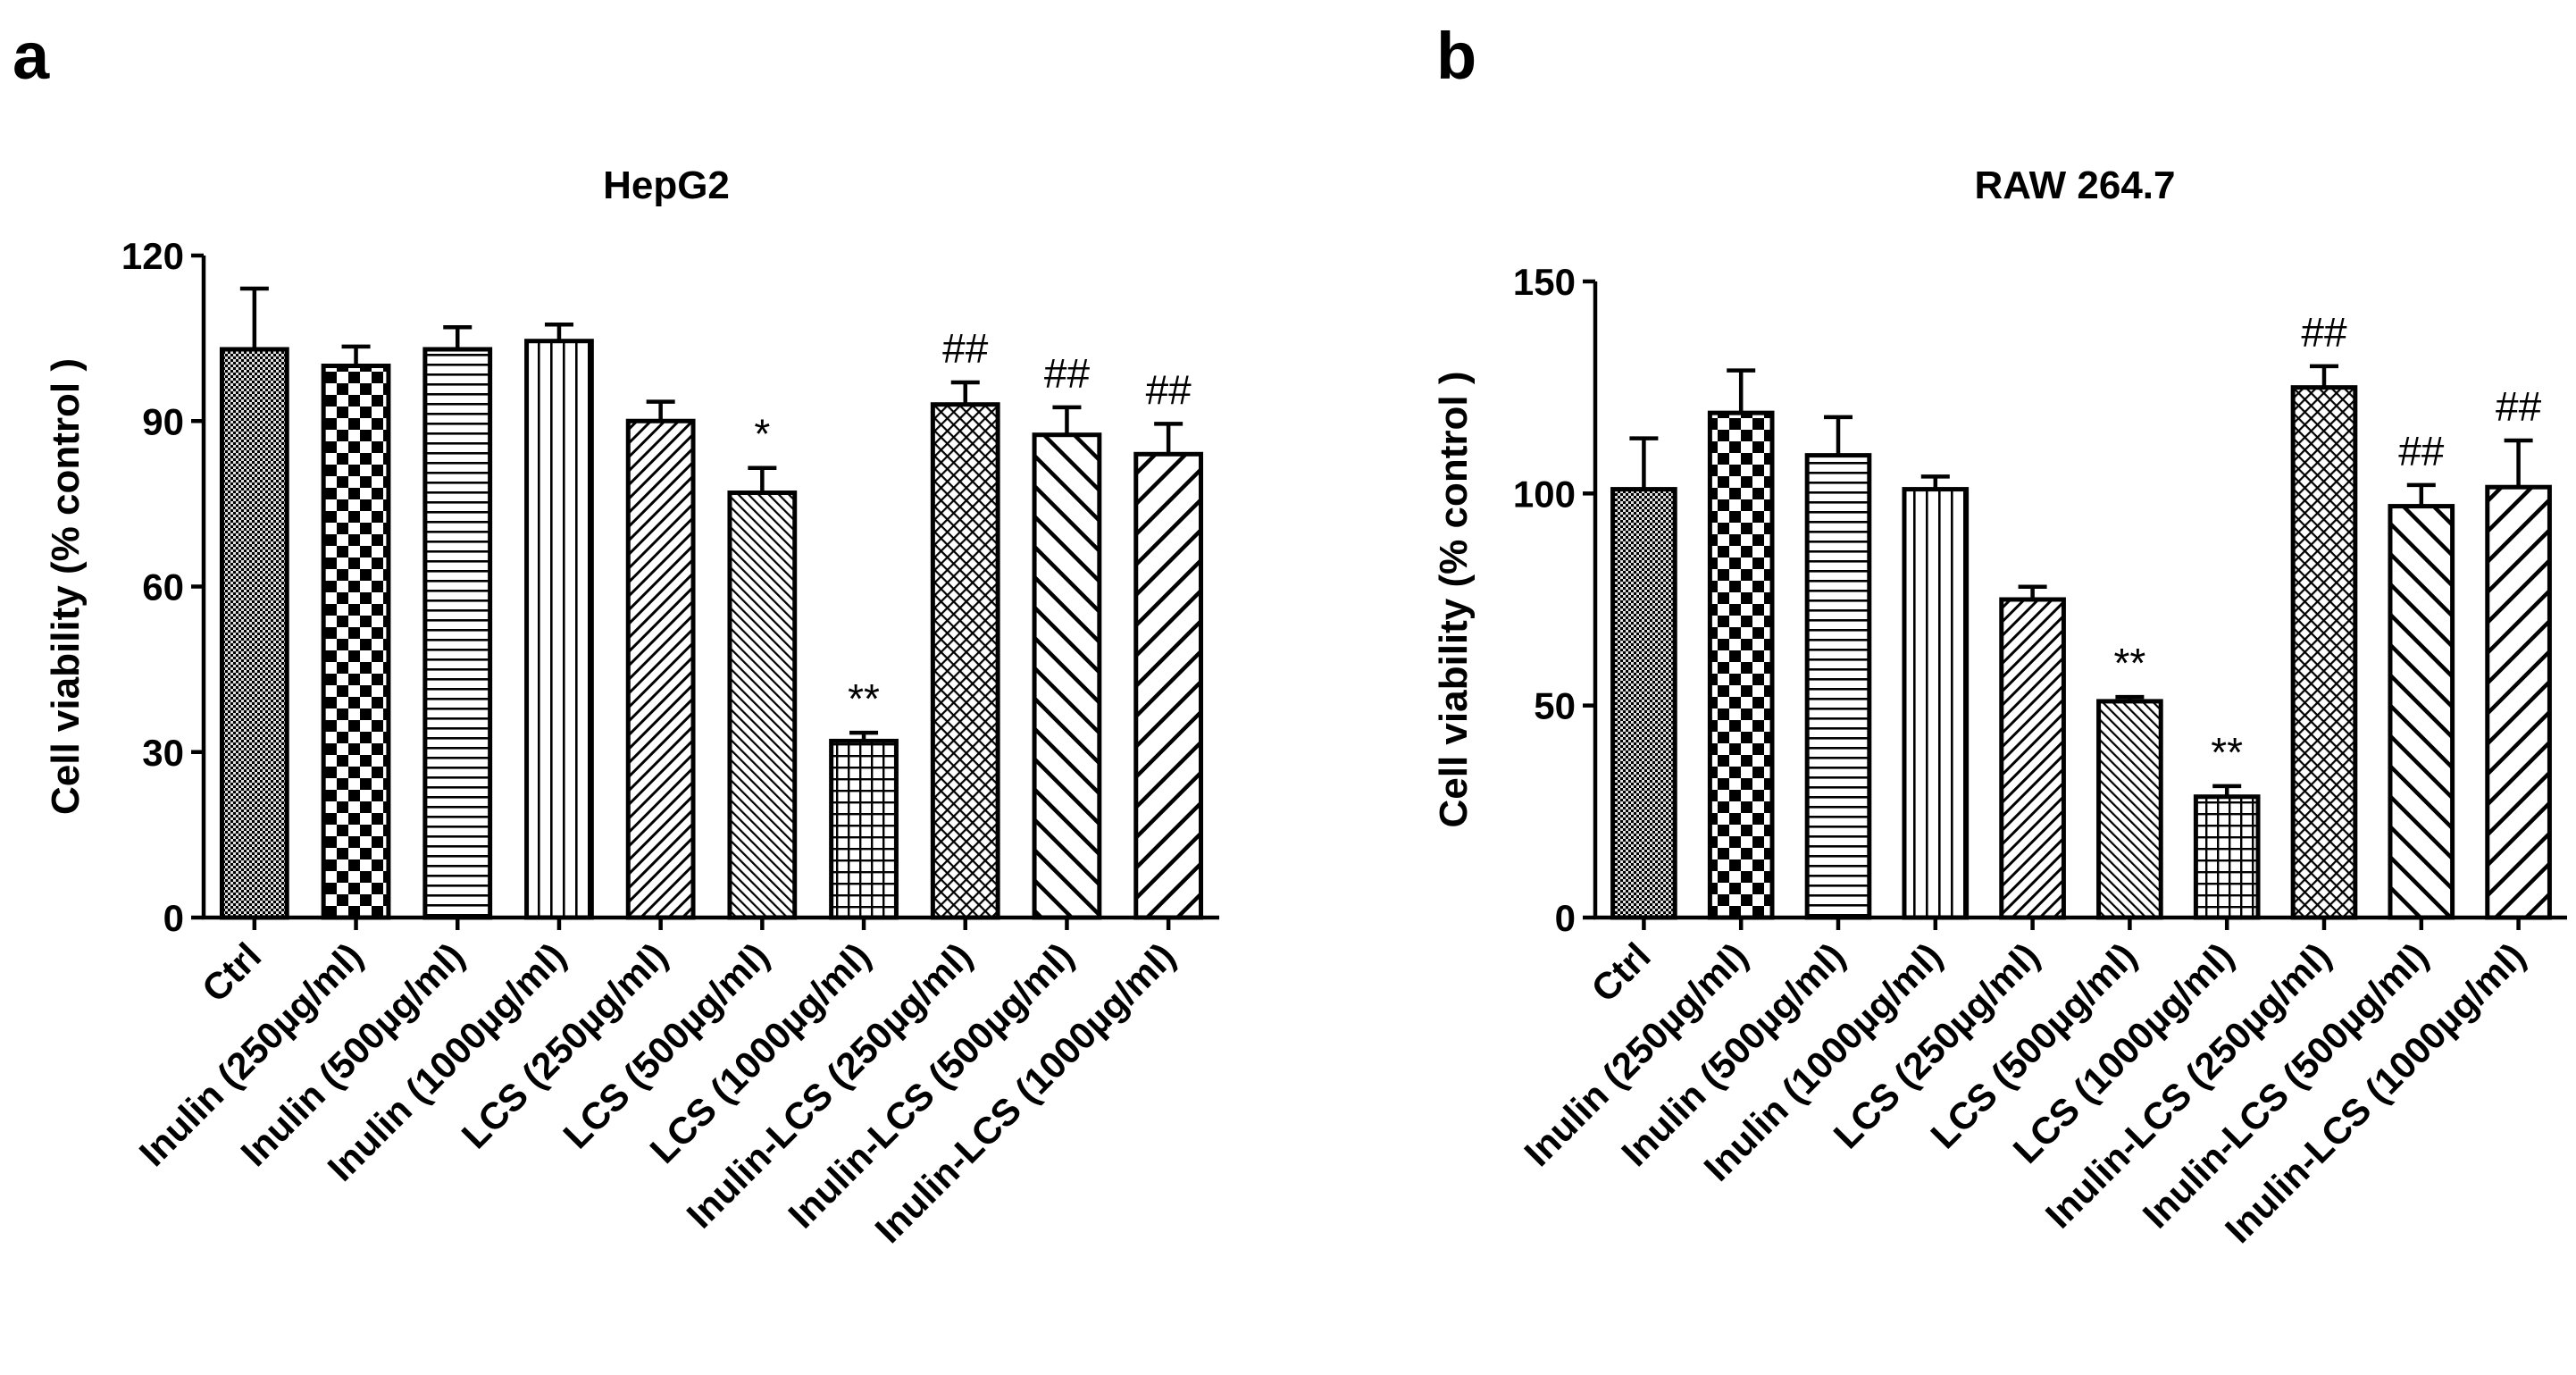 The height and width of the screenshot is (1375, 2576). What do you see at coordinates (1457, 56) in the screenshot?
I see `panel-label-b: b` at bounding box center [1457, 56].